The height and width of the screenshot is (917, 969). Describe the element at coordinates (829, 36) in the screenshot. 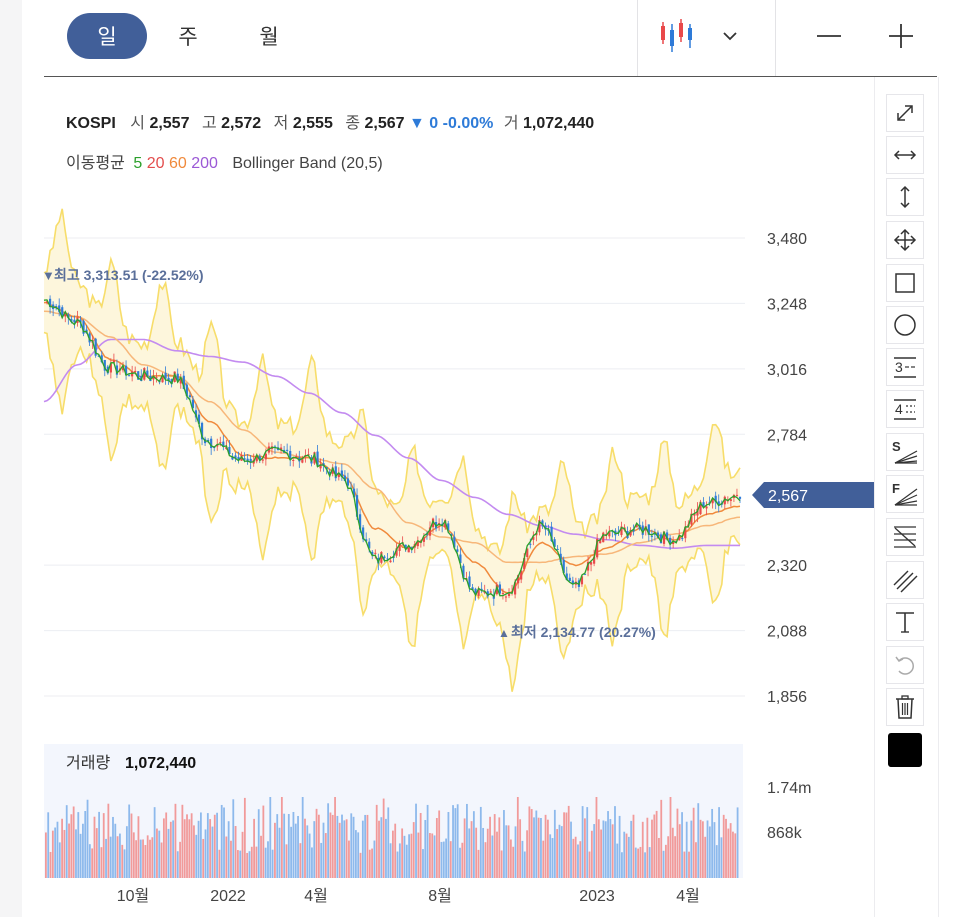

I see `zoom-out-button` at that location.